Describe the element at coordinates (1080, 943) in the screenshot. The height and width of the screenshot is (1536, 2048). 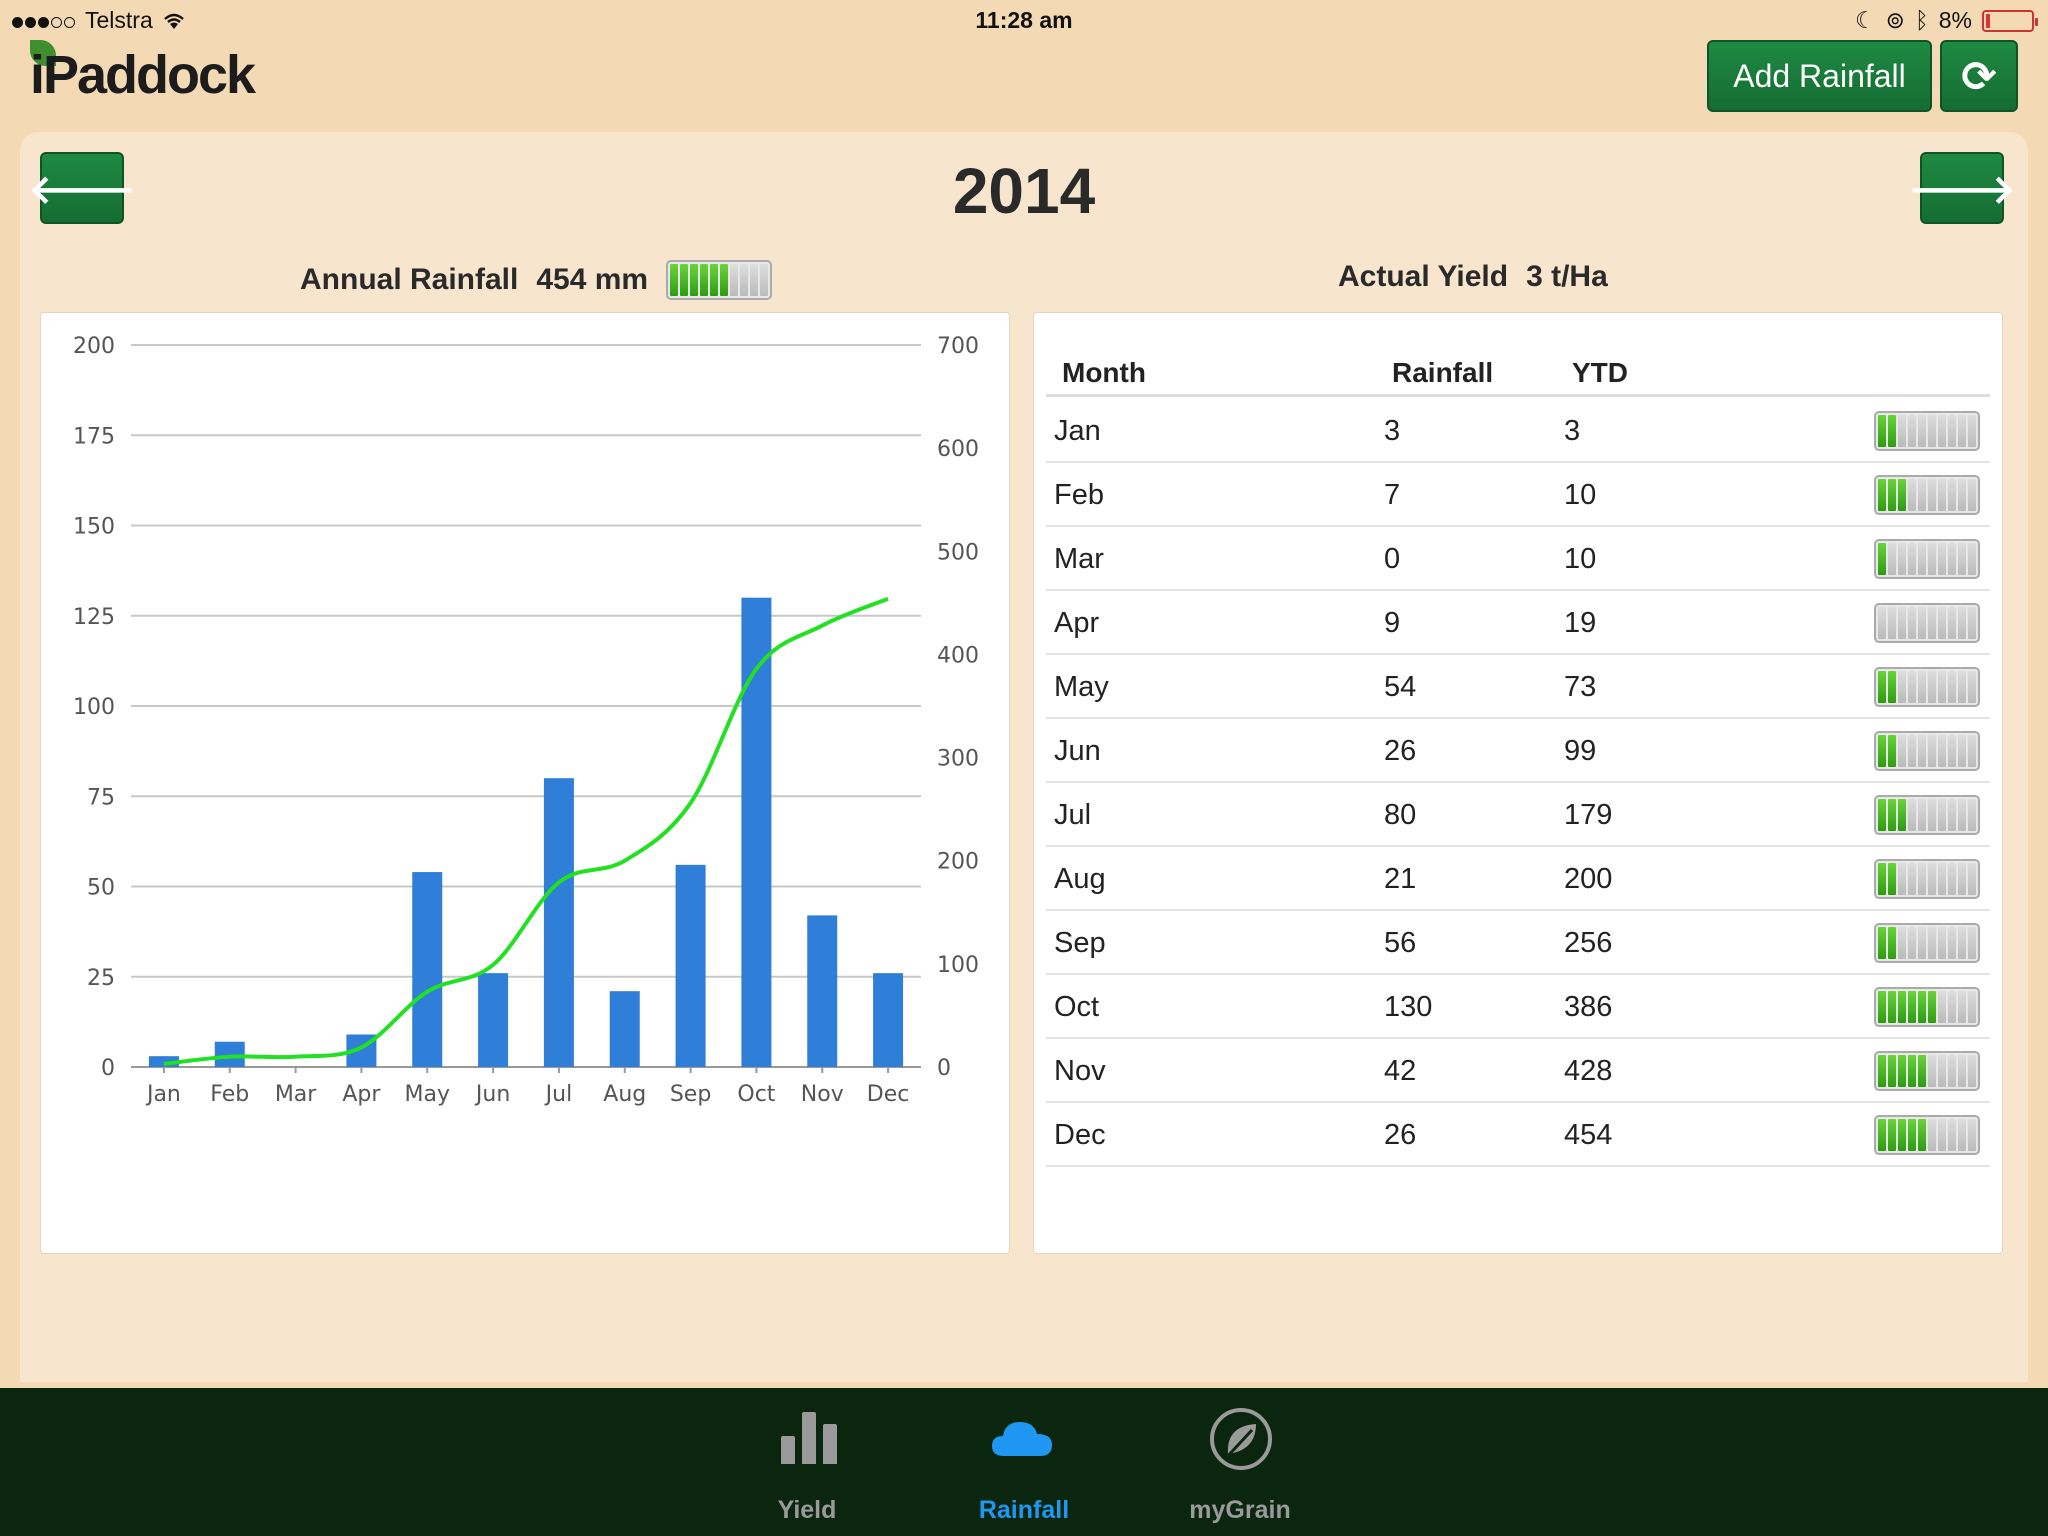
I see `cell-month: Sep` at that location.